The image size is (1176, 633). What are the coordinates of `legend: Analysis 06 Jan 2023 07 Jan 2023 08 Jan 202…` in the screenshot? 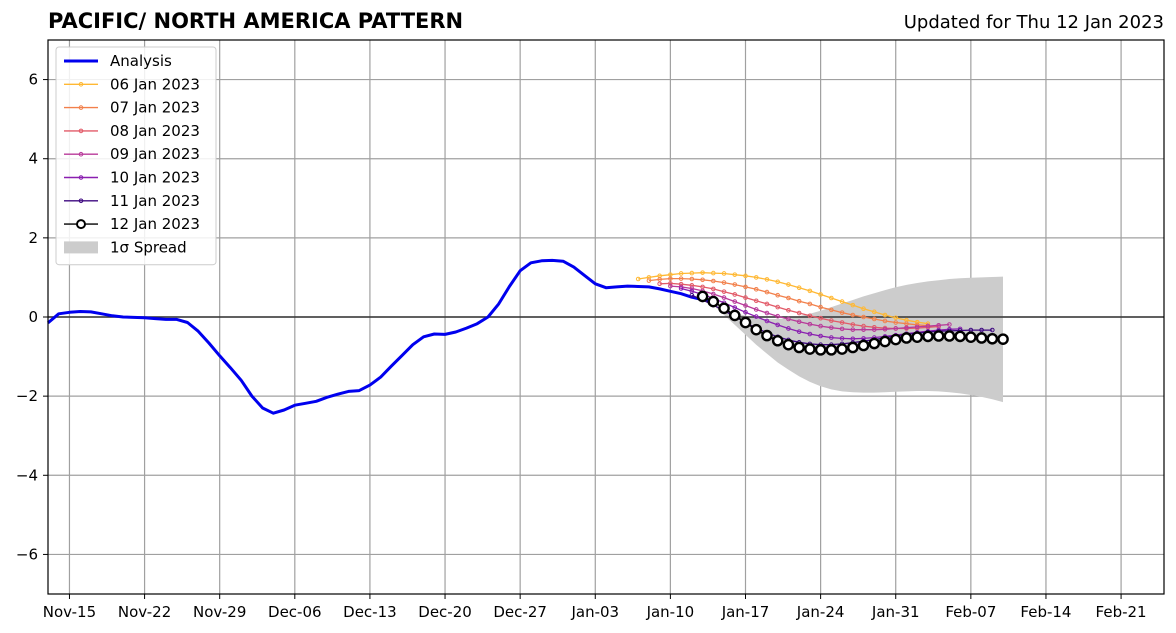 It's located at (136, 156).